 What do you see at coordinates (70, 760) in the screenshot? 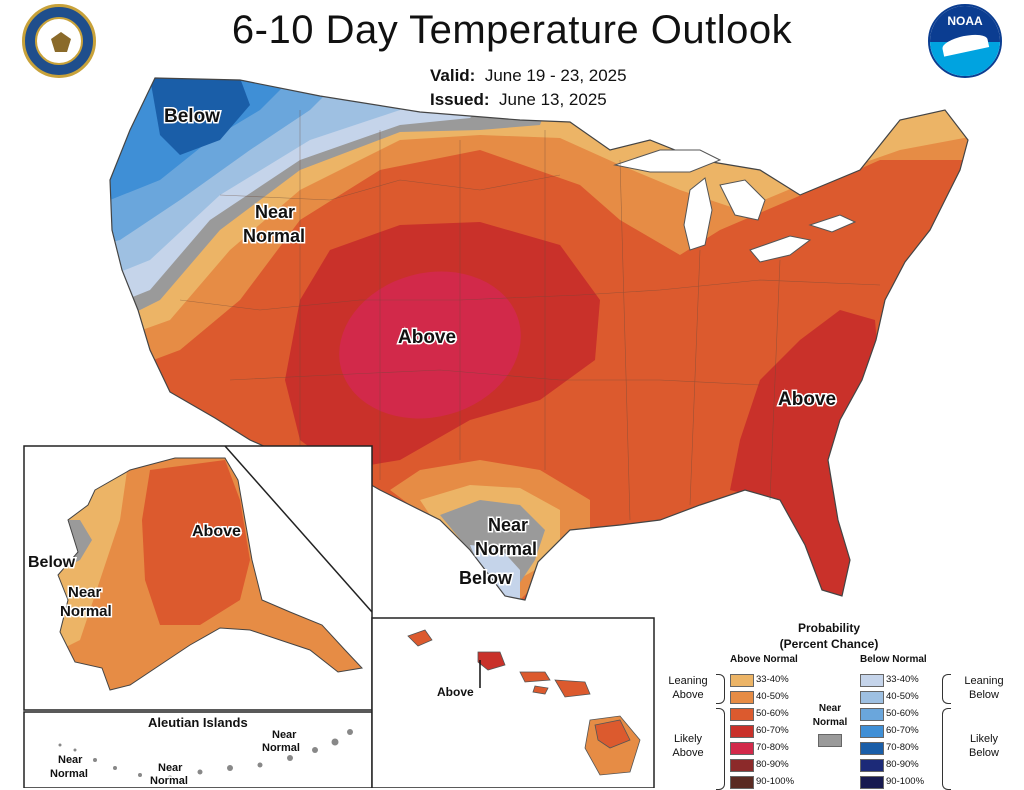
I see `aleutian-near-a: Near` at bounding box center [70, 760].